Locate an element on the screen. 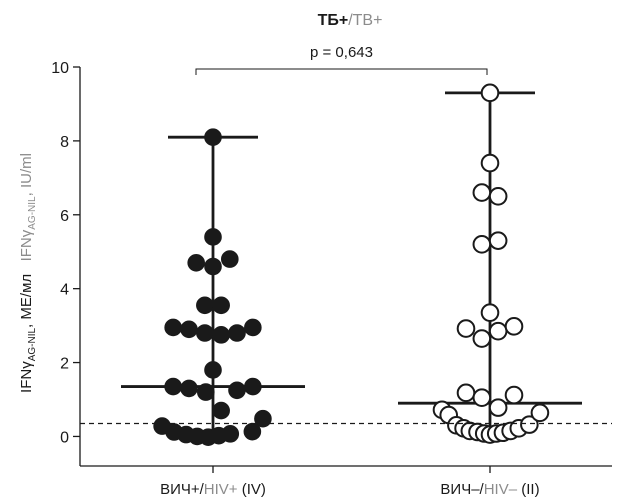 The image size is (624, 501). y-tick-label: 2 is located at coordinates (64, 364).